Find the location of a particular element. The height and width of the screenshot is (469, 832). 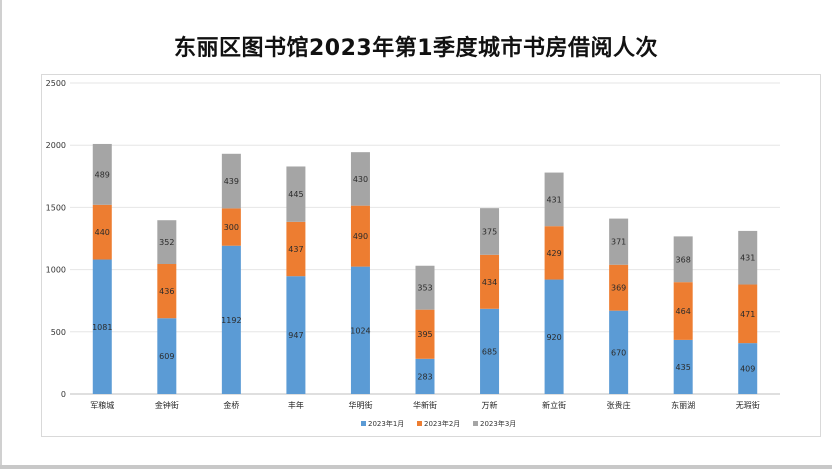

data-label: 439 is located at coordinates (231, 181).